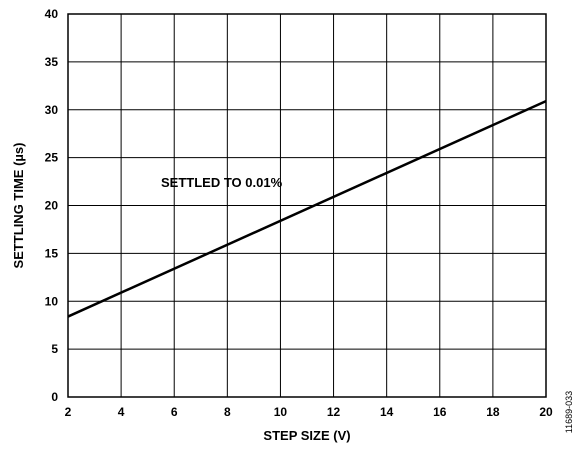 Image resolution: width=579 pixels, height=450 pixels. I want to click on x-tick-label: 16, so click(440, 412).